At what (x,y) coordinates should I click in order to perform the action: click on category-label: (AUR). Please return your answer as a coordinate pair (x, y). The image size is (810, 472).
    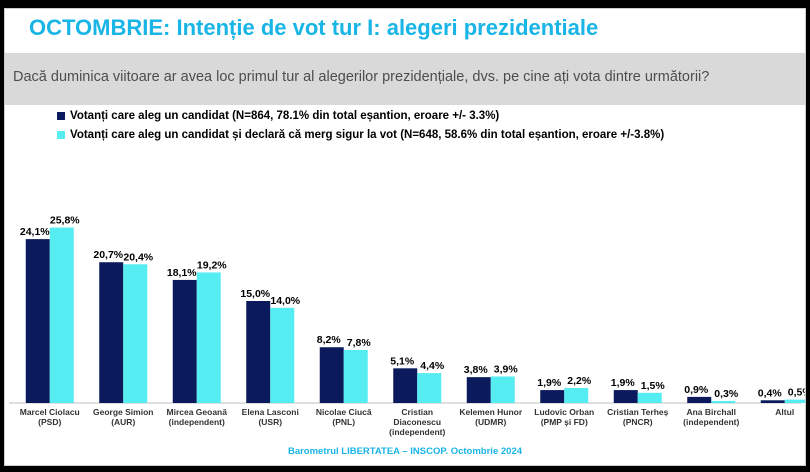
    Looking at the image, I should click on (123, 422).